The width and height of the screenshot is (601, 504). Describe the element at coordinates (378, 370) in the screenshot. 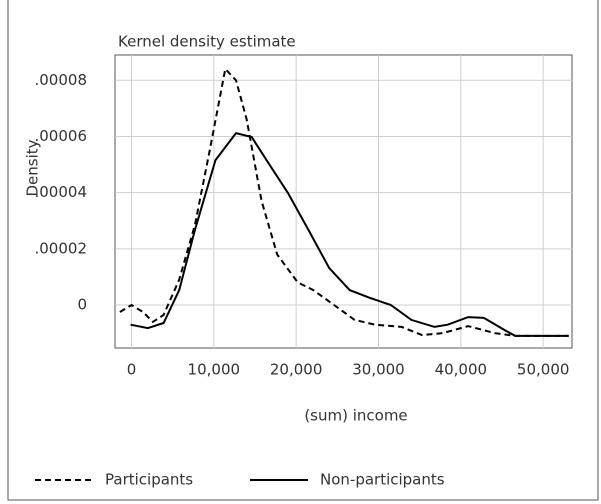

I see `x-tick-label: 30,000` at that location.